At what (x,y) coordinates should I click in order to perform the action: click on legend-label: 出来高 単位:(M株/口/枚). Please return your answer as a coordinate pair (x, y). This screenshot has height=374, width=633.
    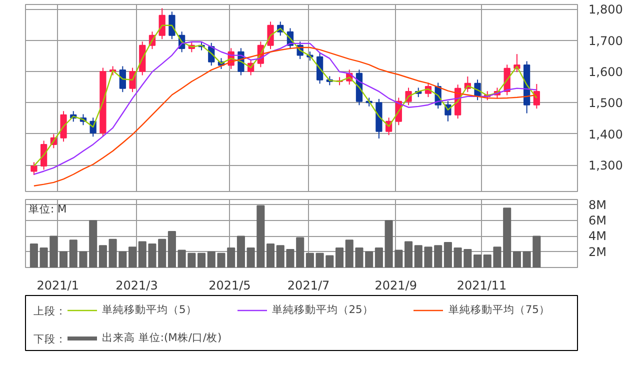
    Looking at the image, I should click on (162, 338).